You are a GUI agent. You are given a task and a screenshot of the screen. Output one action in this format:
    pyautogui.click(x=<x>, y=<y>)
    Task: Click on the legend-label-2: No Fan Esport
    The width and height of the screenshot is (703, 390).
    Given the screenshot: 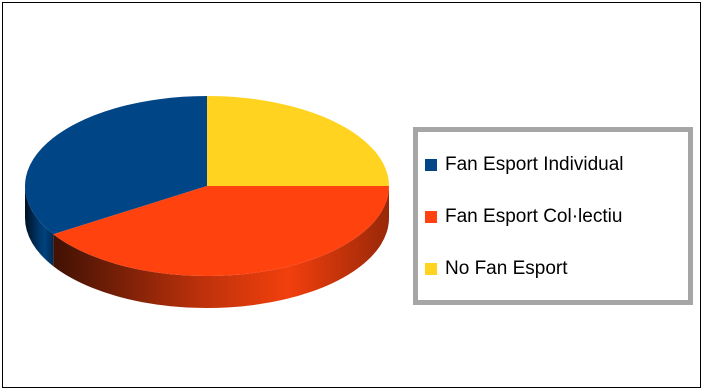 What is the action you would take?
    pyautogui.click(x=506, y=268)
    